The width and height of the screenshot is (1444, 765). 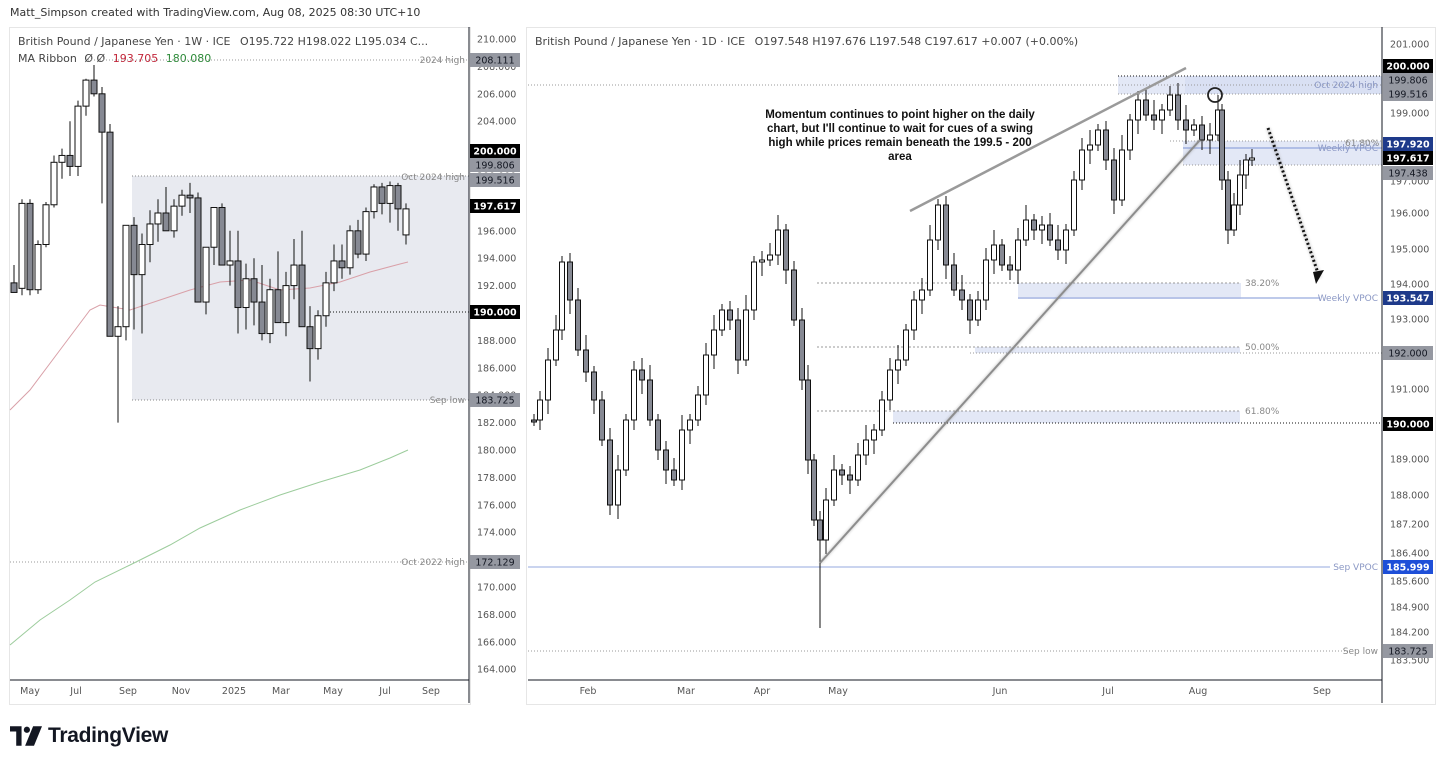 I want to click on lower-wedge-line, so click(x=1010, y=351).